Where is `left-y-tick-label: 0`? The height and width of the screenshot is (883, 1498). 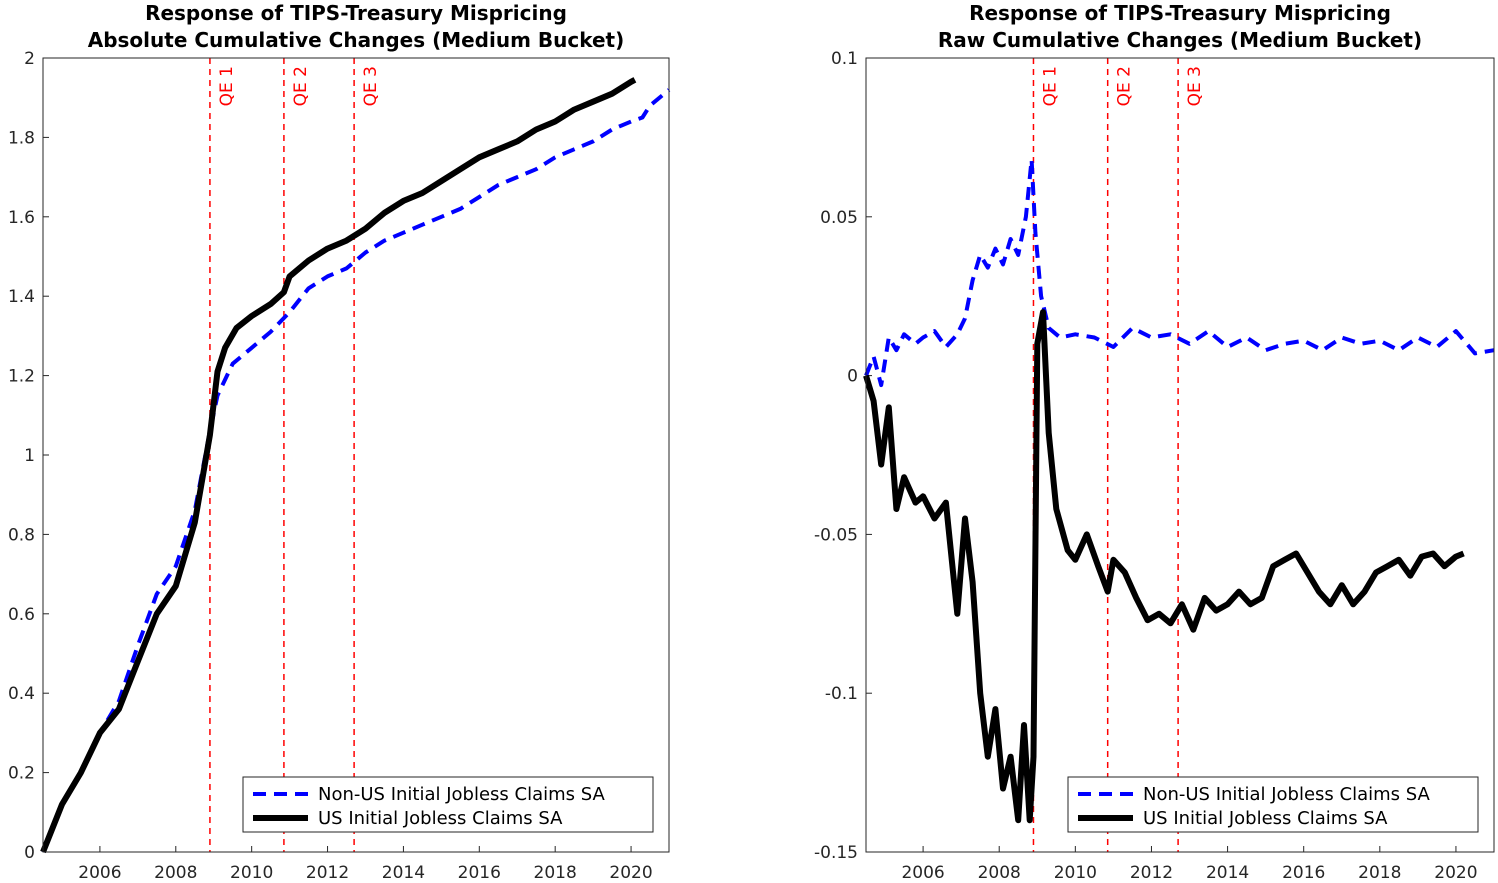 left-y-tick-label: 0 is located at coordinates (29, 853).